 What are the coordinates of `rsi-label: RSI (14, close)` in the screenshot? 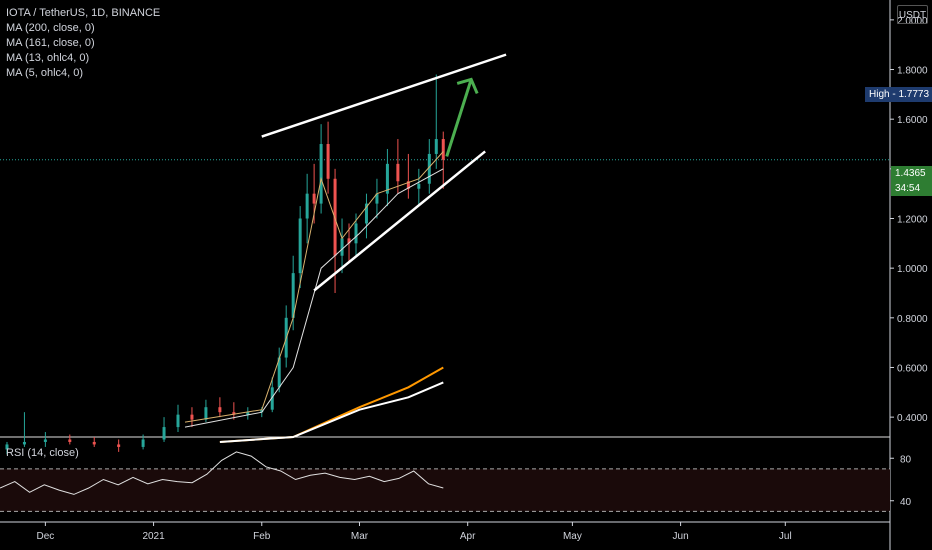 It's located at (42, 453).